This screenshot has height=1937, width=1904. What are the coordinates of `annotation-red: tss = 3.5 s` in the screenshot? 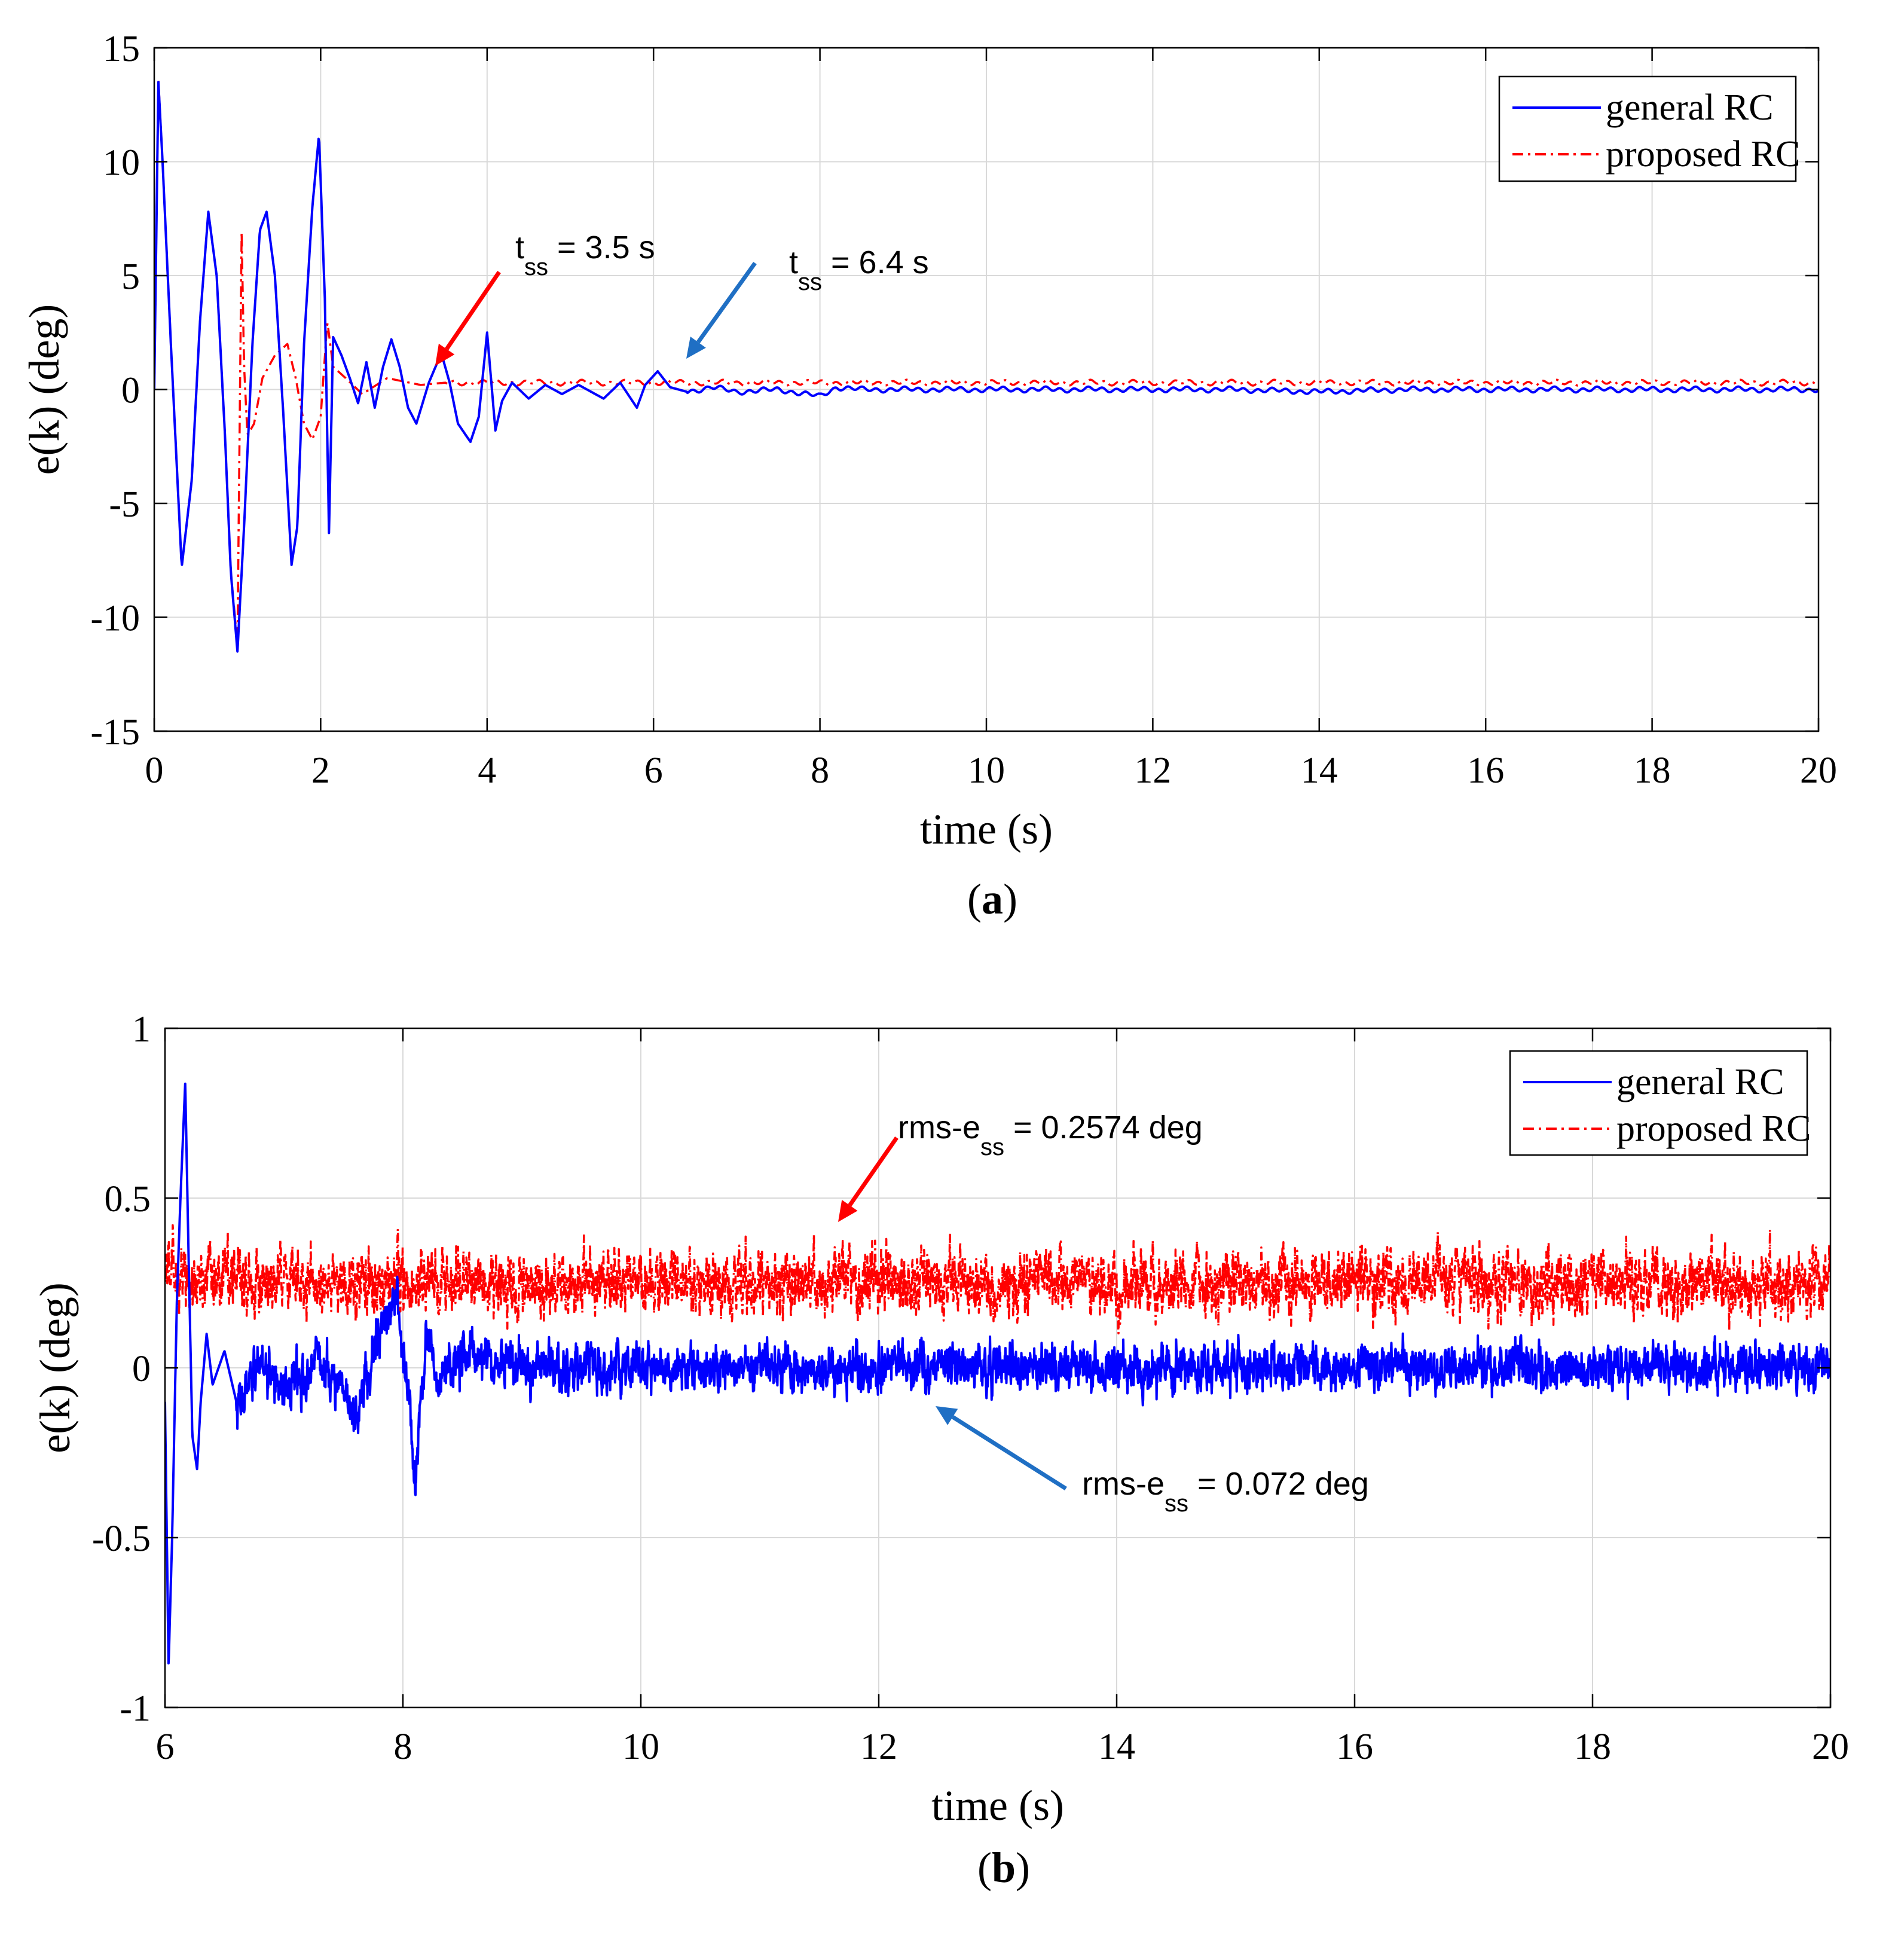 It's located at (545, 298).